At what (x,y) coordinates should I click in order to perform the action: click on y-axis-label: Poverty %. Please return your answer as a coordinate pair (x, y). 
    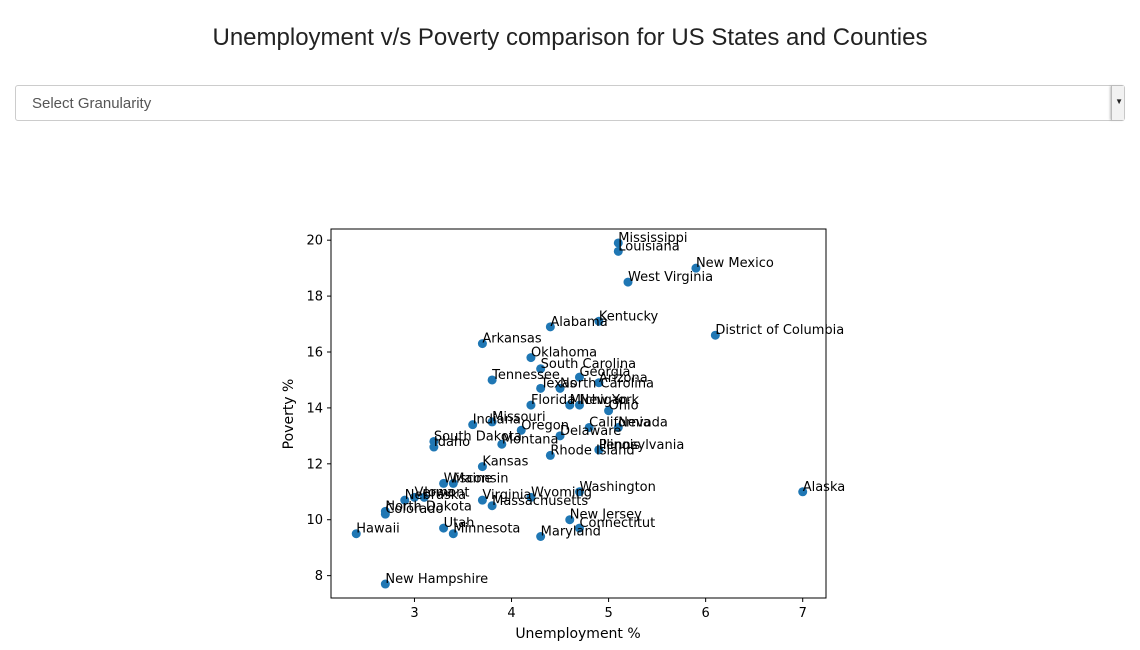
    Looking at the image, I should click on (289, 414).